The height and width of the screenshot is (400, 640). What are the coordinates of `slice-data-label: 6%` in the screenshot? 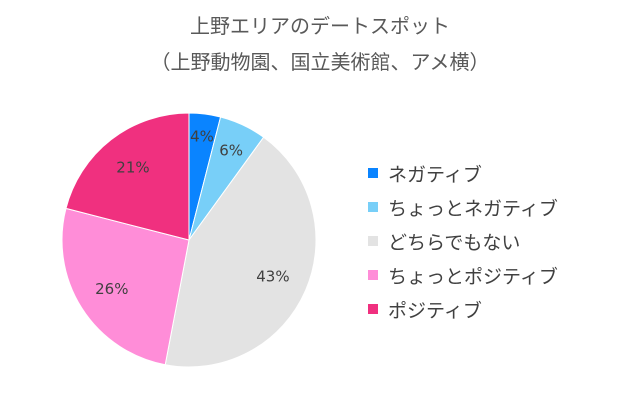 It's located at (231, 150).